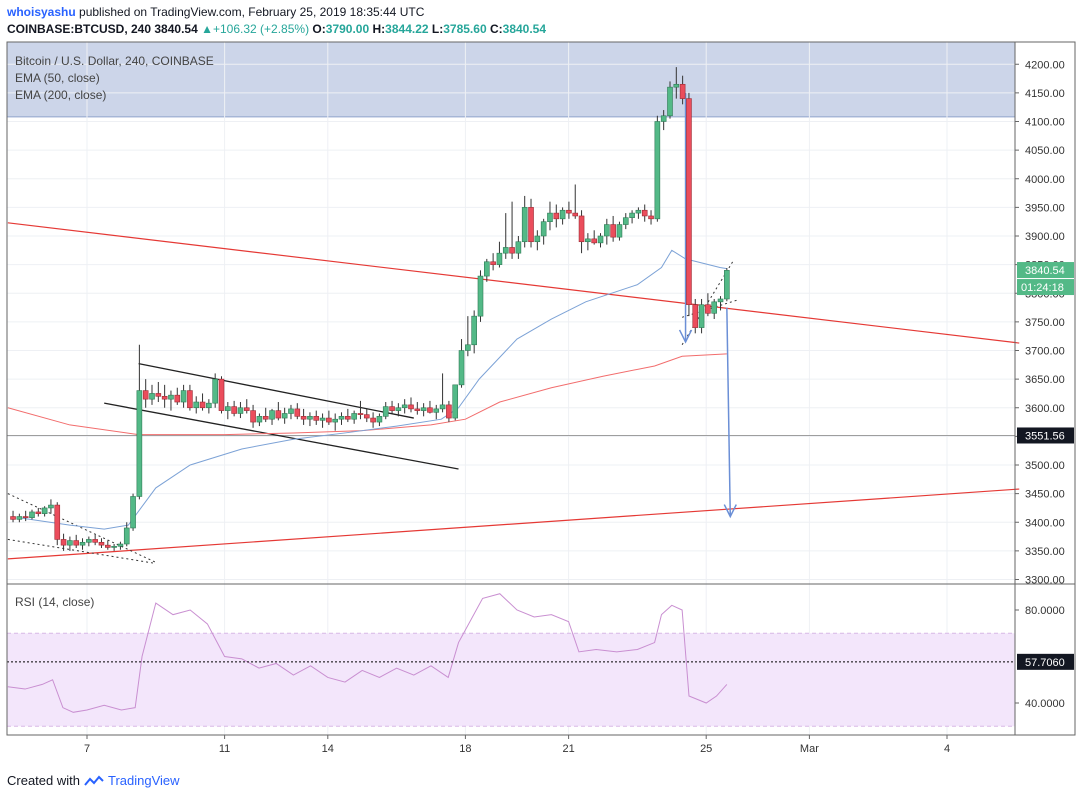  I want to click on channel-line, so click(281, 436).